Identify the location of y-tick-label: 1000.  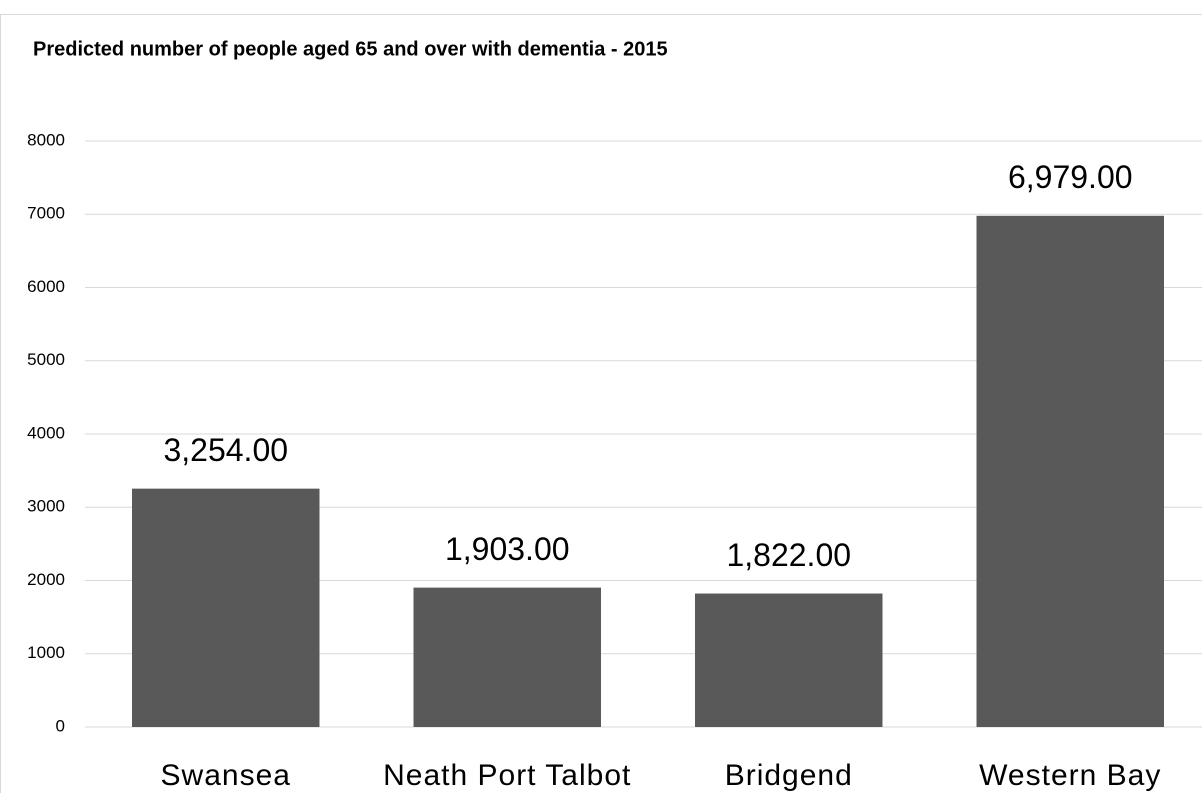
(46, 652).